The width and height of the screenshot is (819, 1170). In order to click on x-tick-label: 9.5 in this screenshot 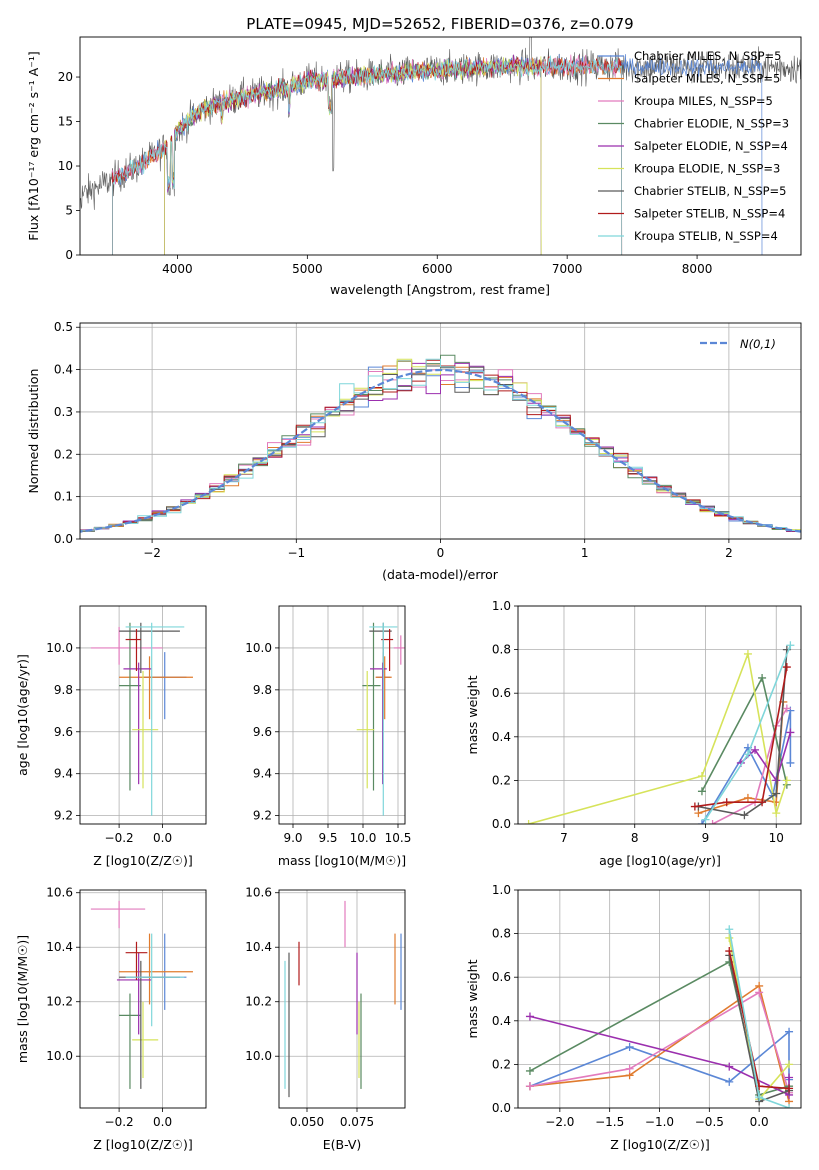, I will do `click(327, 838)`.